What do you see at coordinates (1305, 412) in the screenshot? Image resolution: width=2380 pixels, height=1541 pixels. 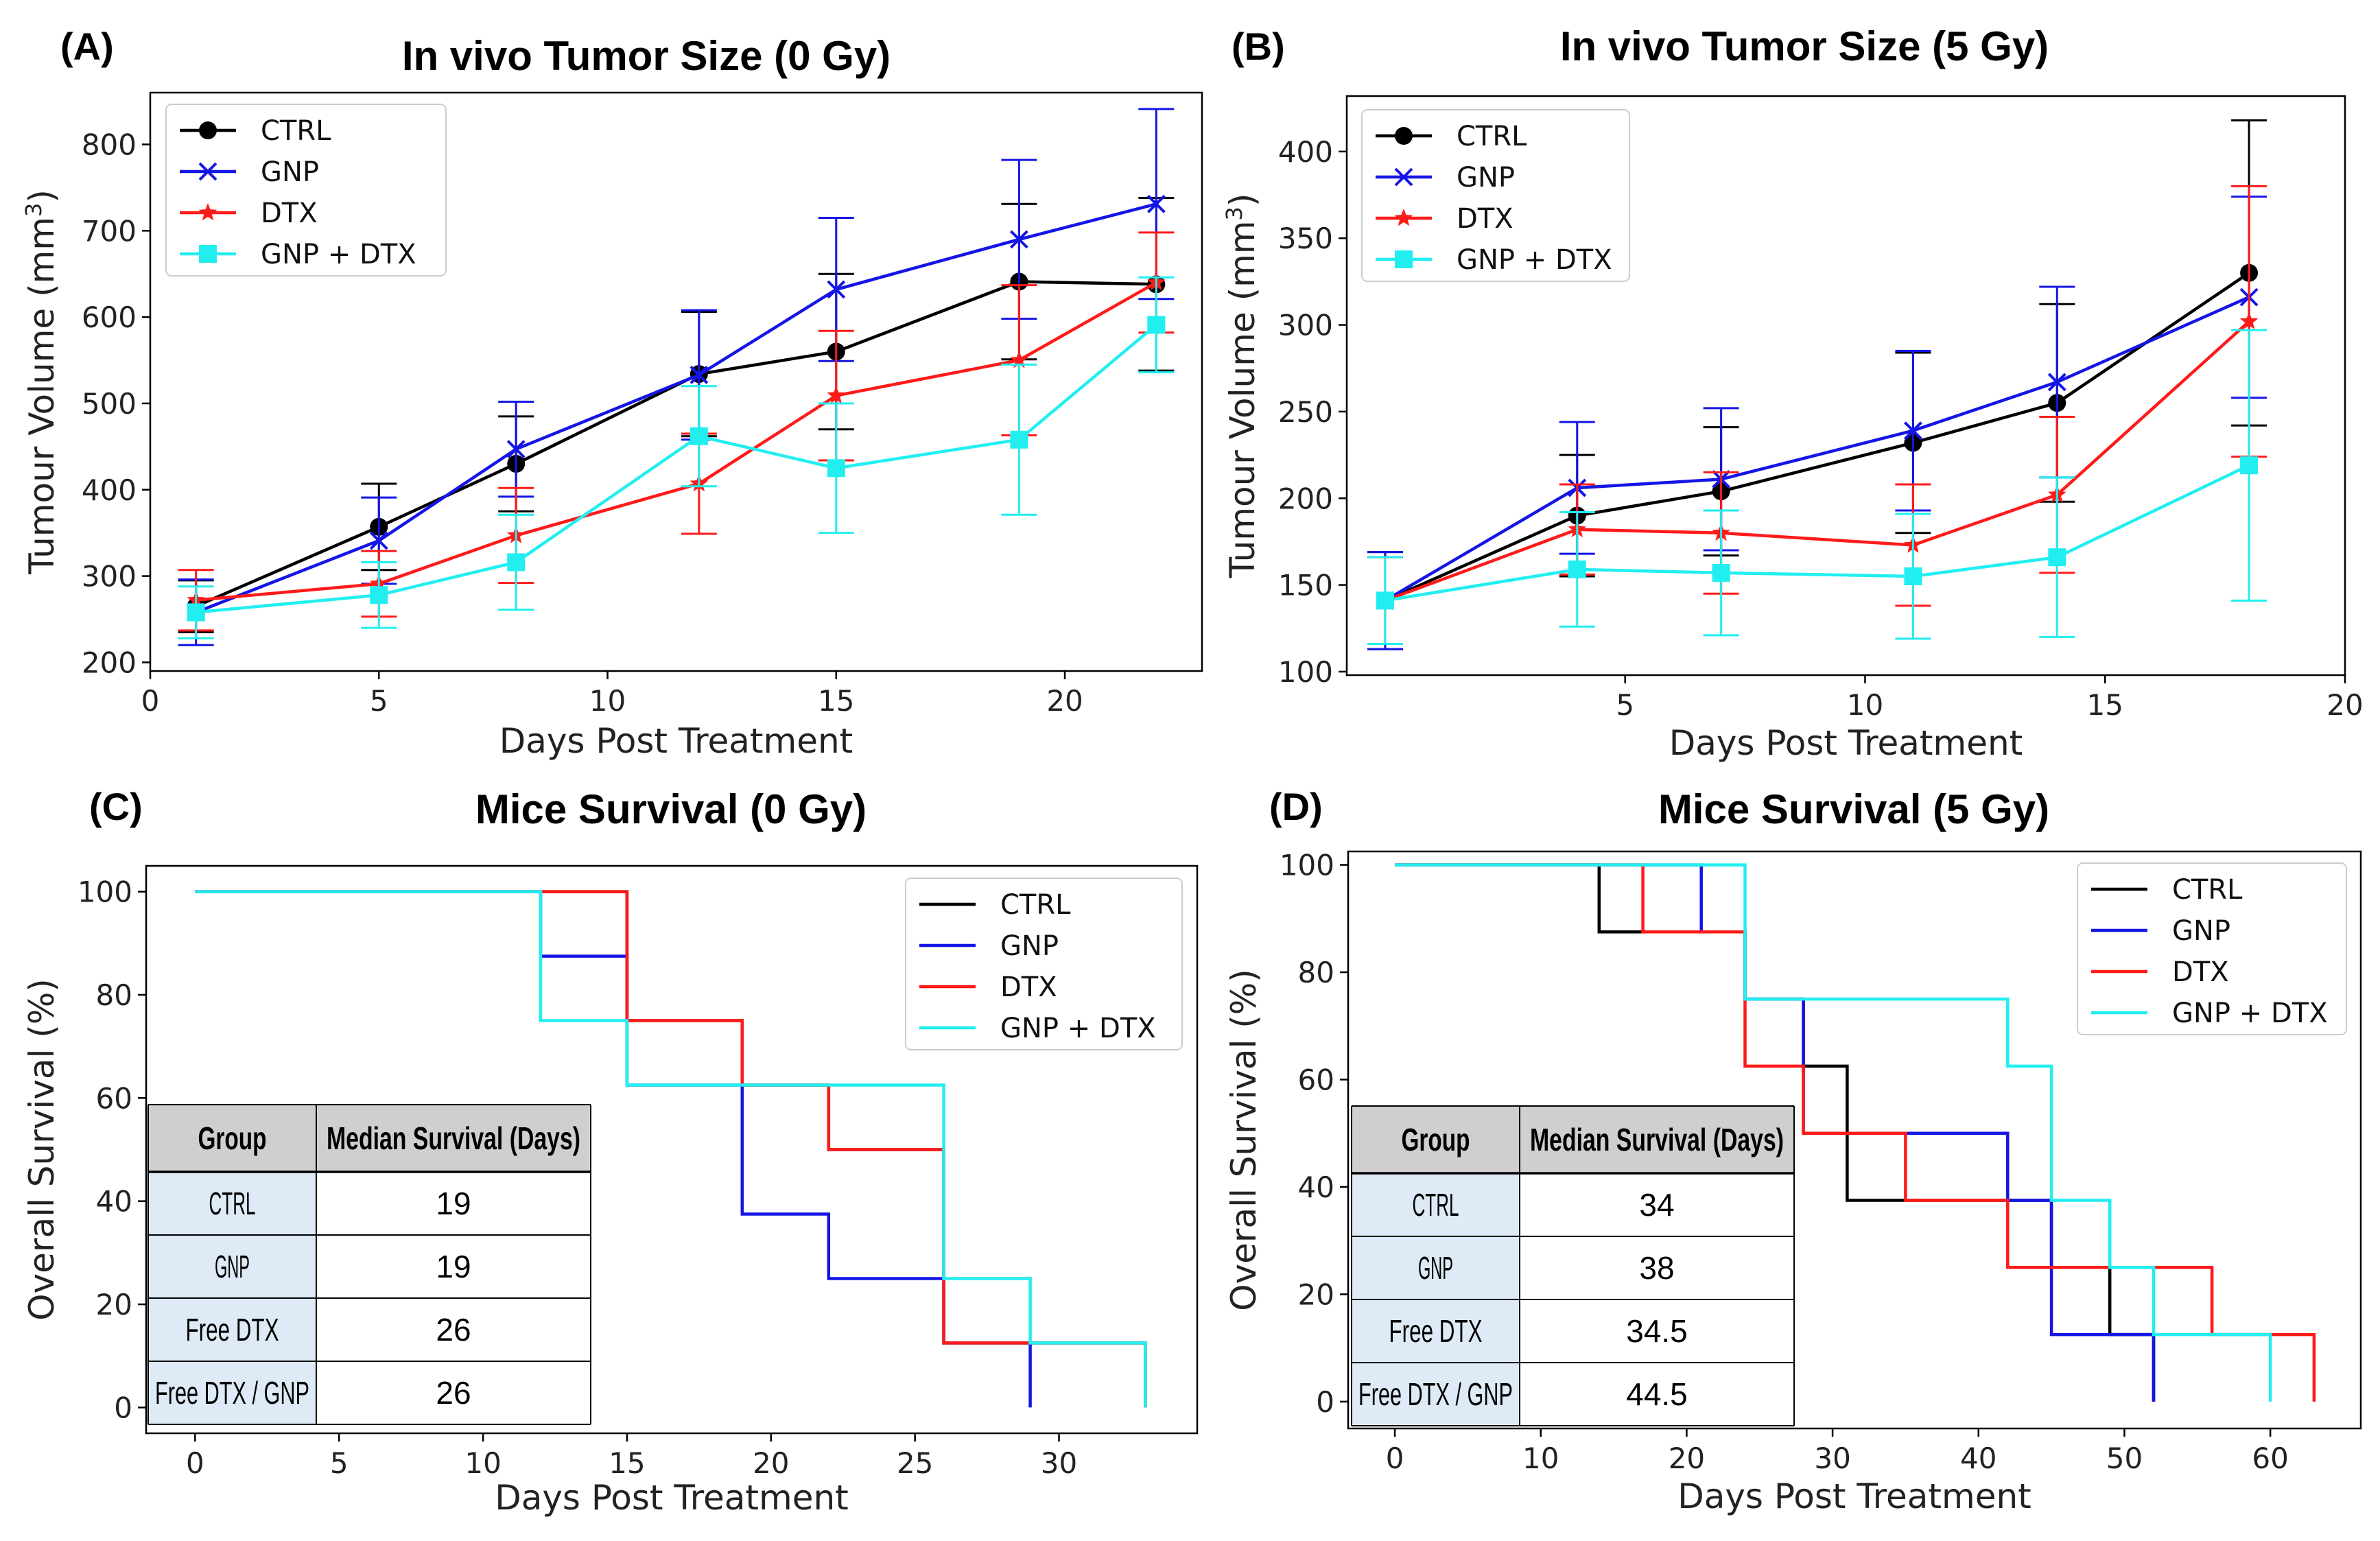 I see `y-tick-label: 250` at bounding box center [1305, 412].